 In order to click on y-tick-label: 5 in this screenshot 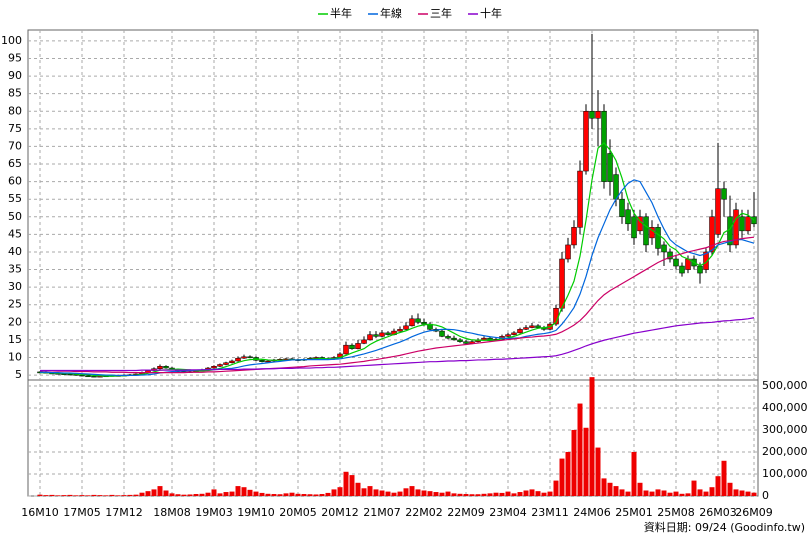, I will do `click(18, 374)`.